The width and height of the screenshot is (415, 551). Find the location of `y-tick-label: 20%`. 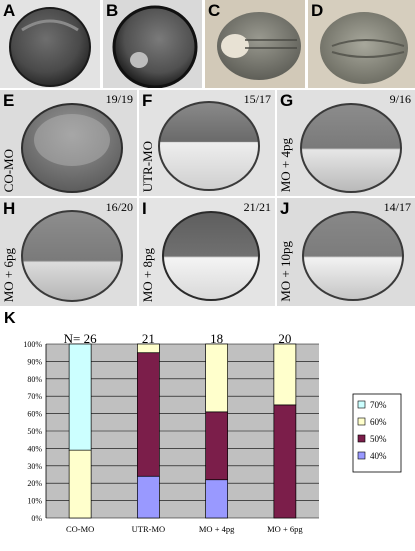

y-tick-label: 20% is located at coordinates (34, 483).